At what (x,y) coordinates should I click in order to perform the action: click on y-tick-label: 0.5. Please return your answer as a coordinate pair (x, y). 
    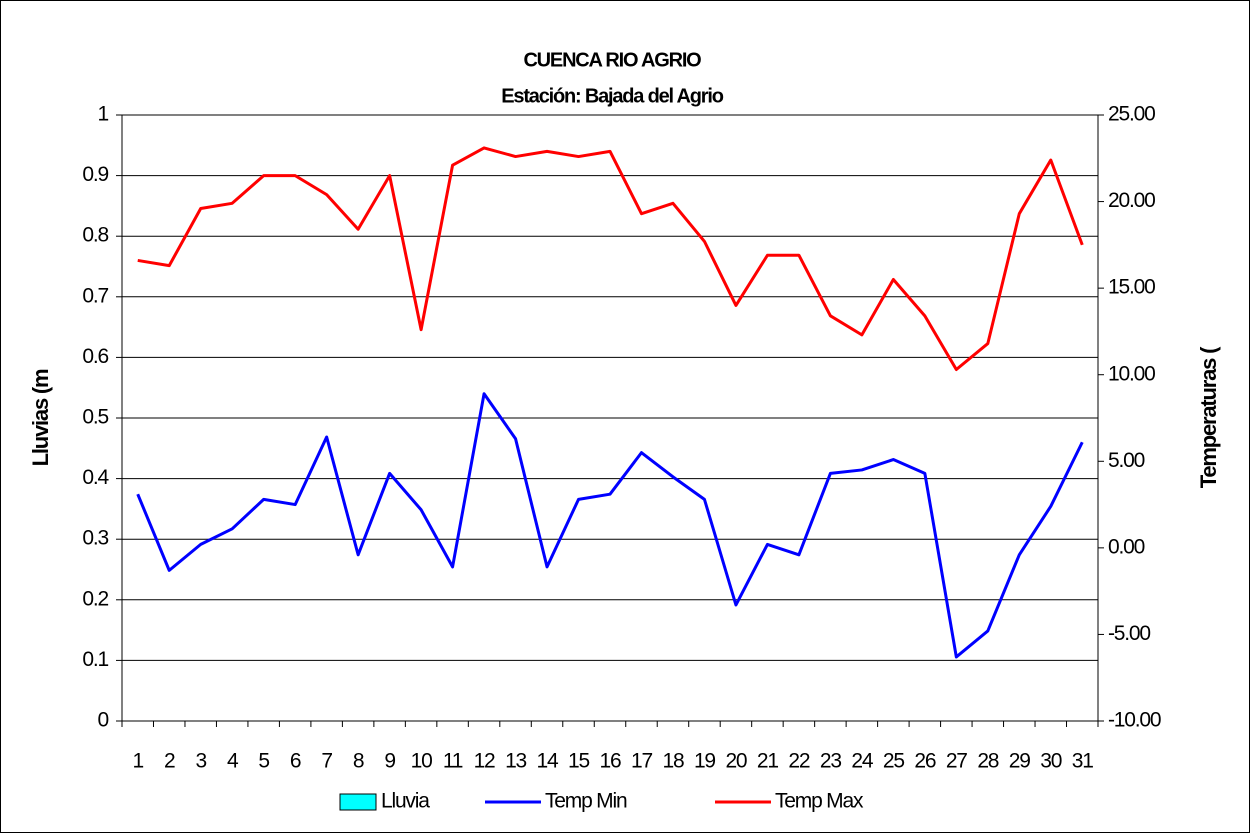
    Looking at the image, I should click on (95, 417).